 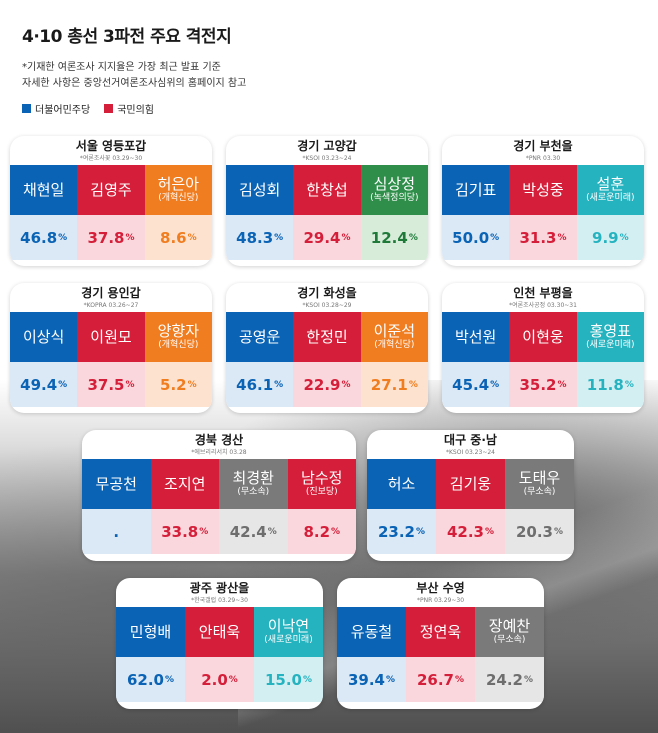 I want to click on support-value: 8.2, so click(x=317, y=531).